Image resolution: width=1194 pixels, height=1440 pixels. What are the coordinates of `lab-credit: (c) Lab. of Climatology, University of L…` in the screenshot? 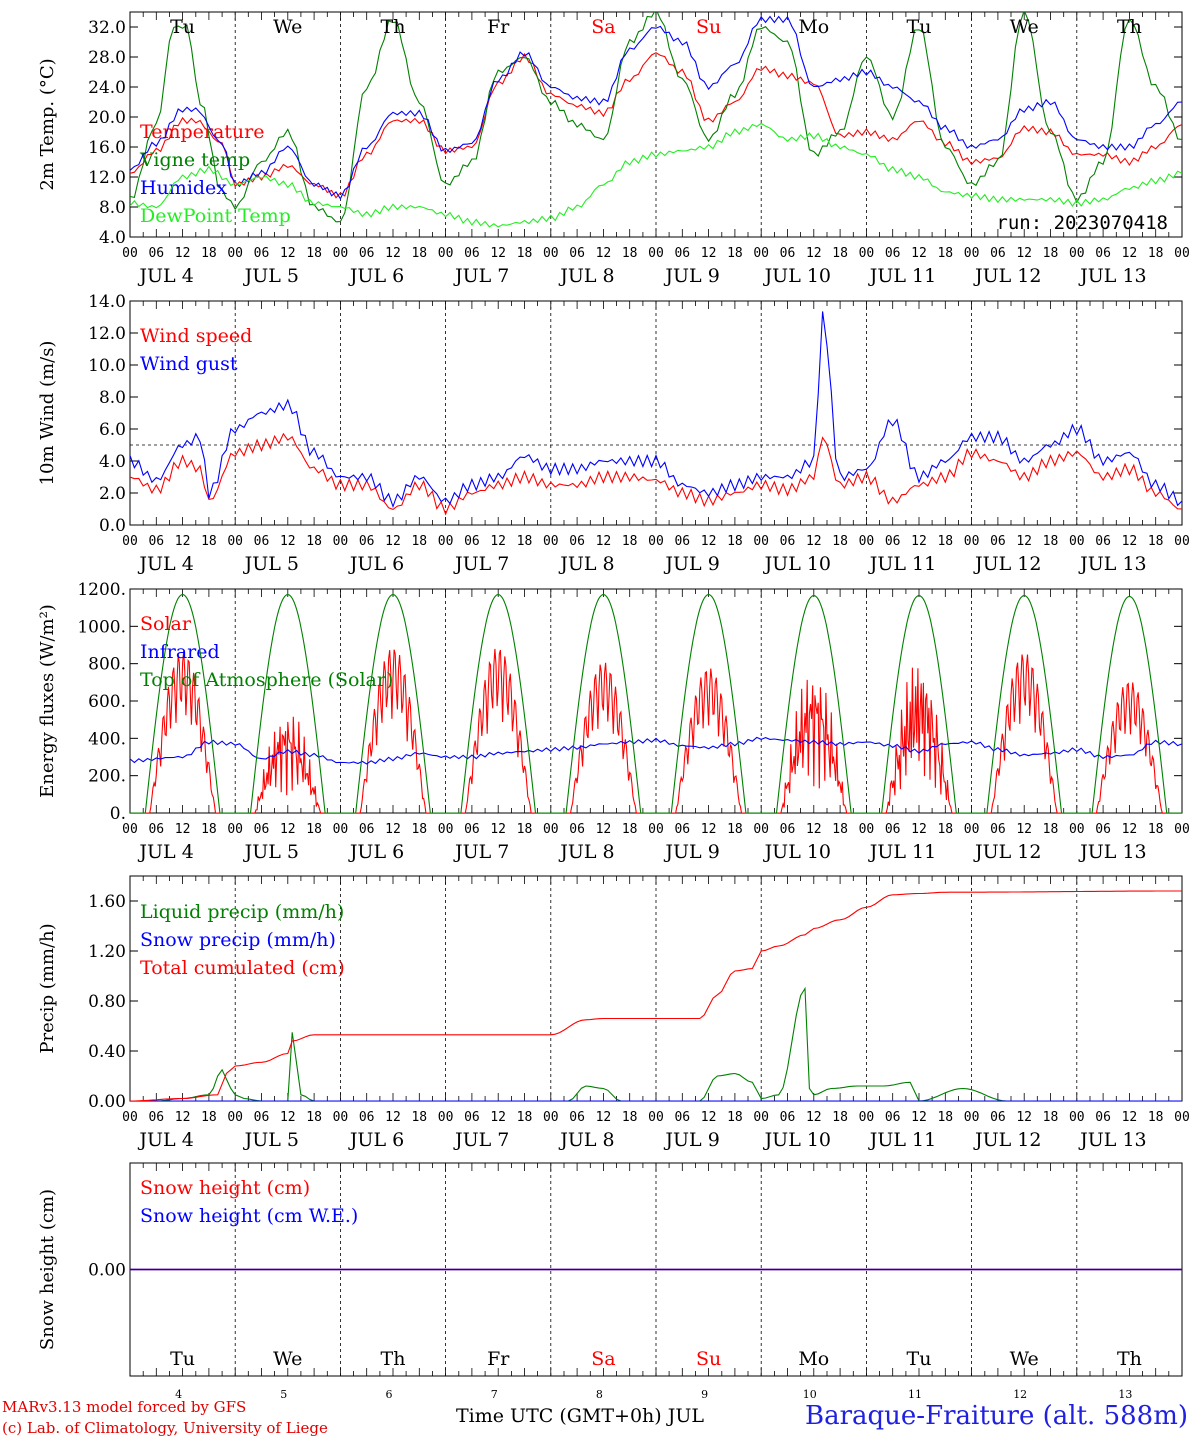 It's located at (165, 1428).